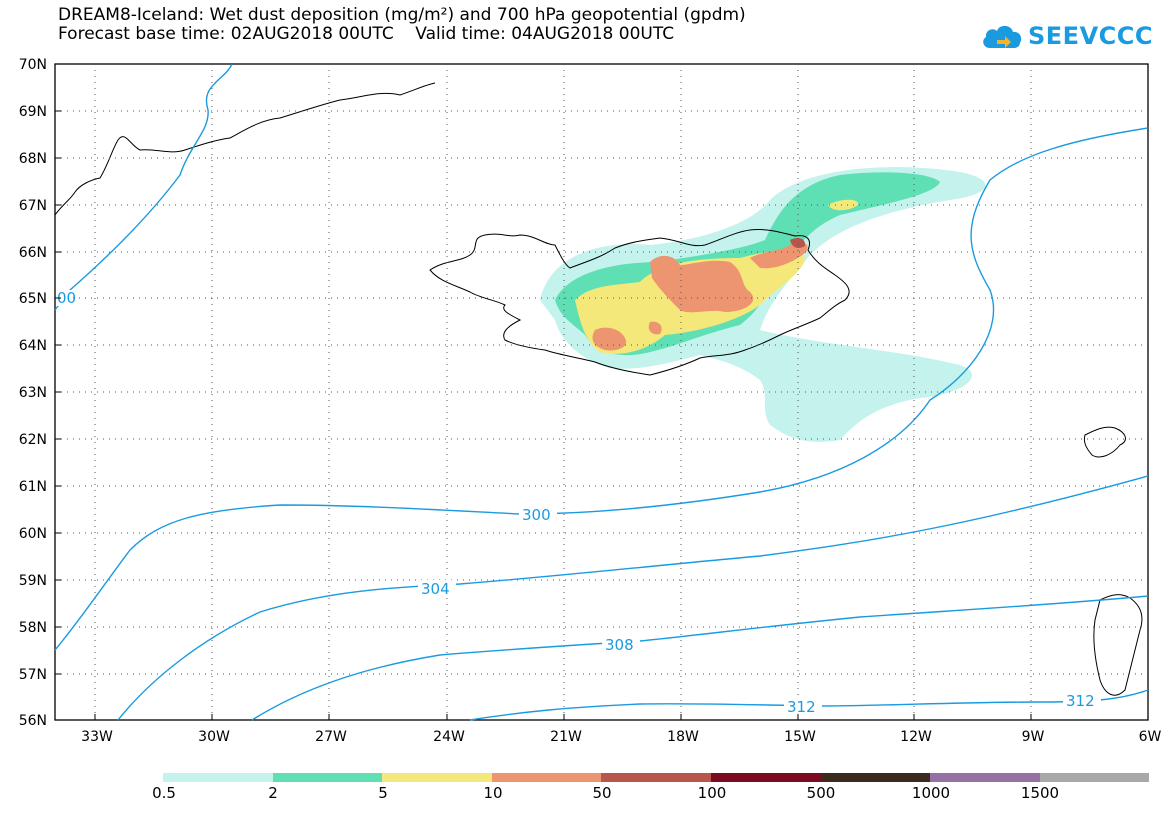 The image size is (1175, 815). I want to click on dust-shading, so click(763, 304).